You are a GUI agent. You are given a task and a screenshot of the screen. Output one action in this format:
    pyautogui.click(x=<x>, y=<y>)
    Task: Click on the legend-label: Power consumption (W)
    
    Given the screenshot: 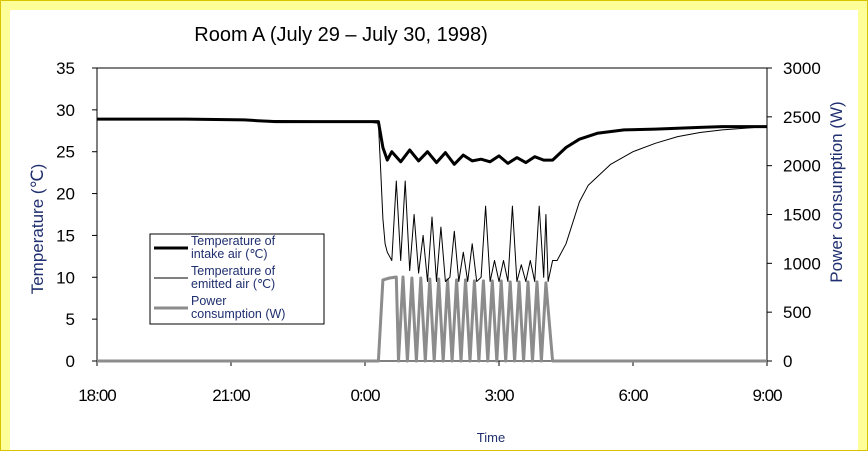 What is the action you would take?
    pyautogui.click(x=238, y=307)
    